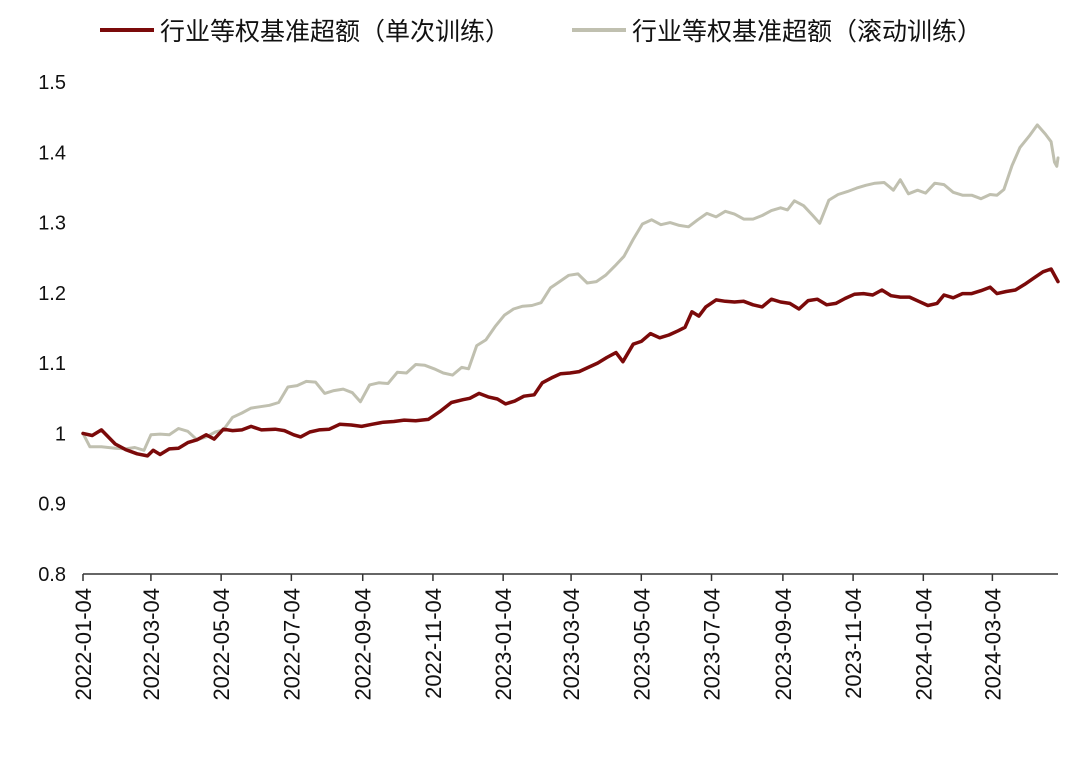 Image resolution: width=1080 pixels, height=771 pixels. Describe the element at coordinates (151, 644) in the screenshot. I see `x-tick-label: 2022-03-04` at that location.